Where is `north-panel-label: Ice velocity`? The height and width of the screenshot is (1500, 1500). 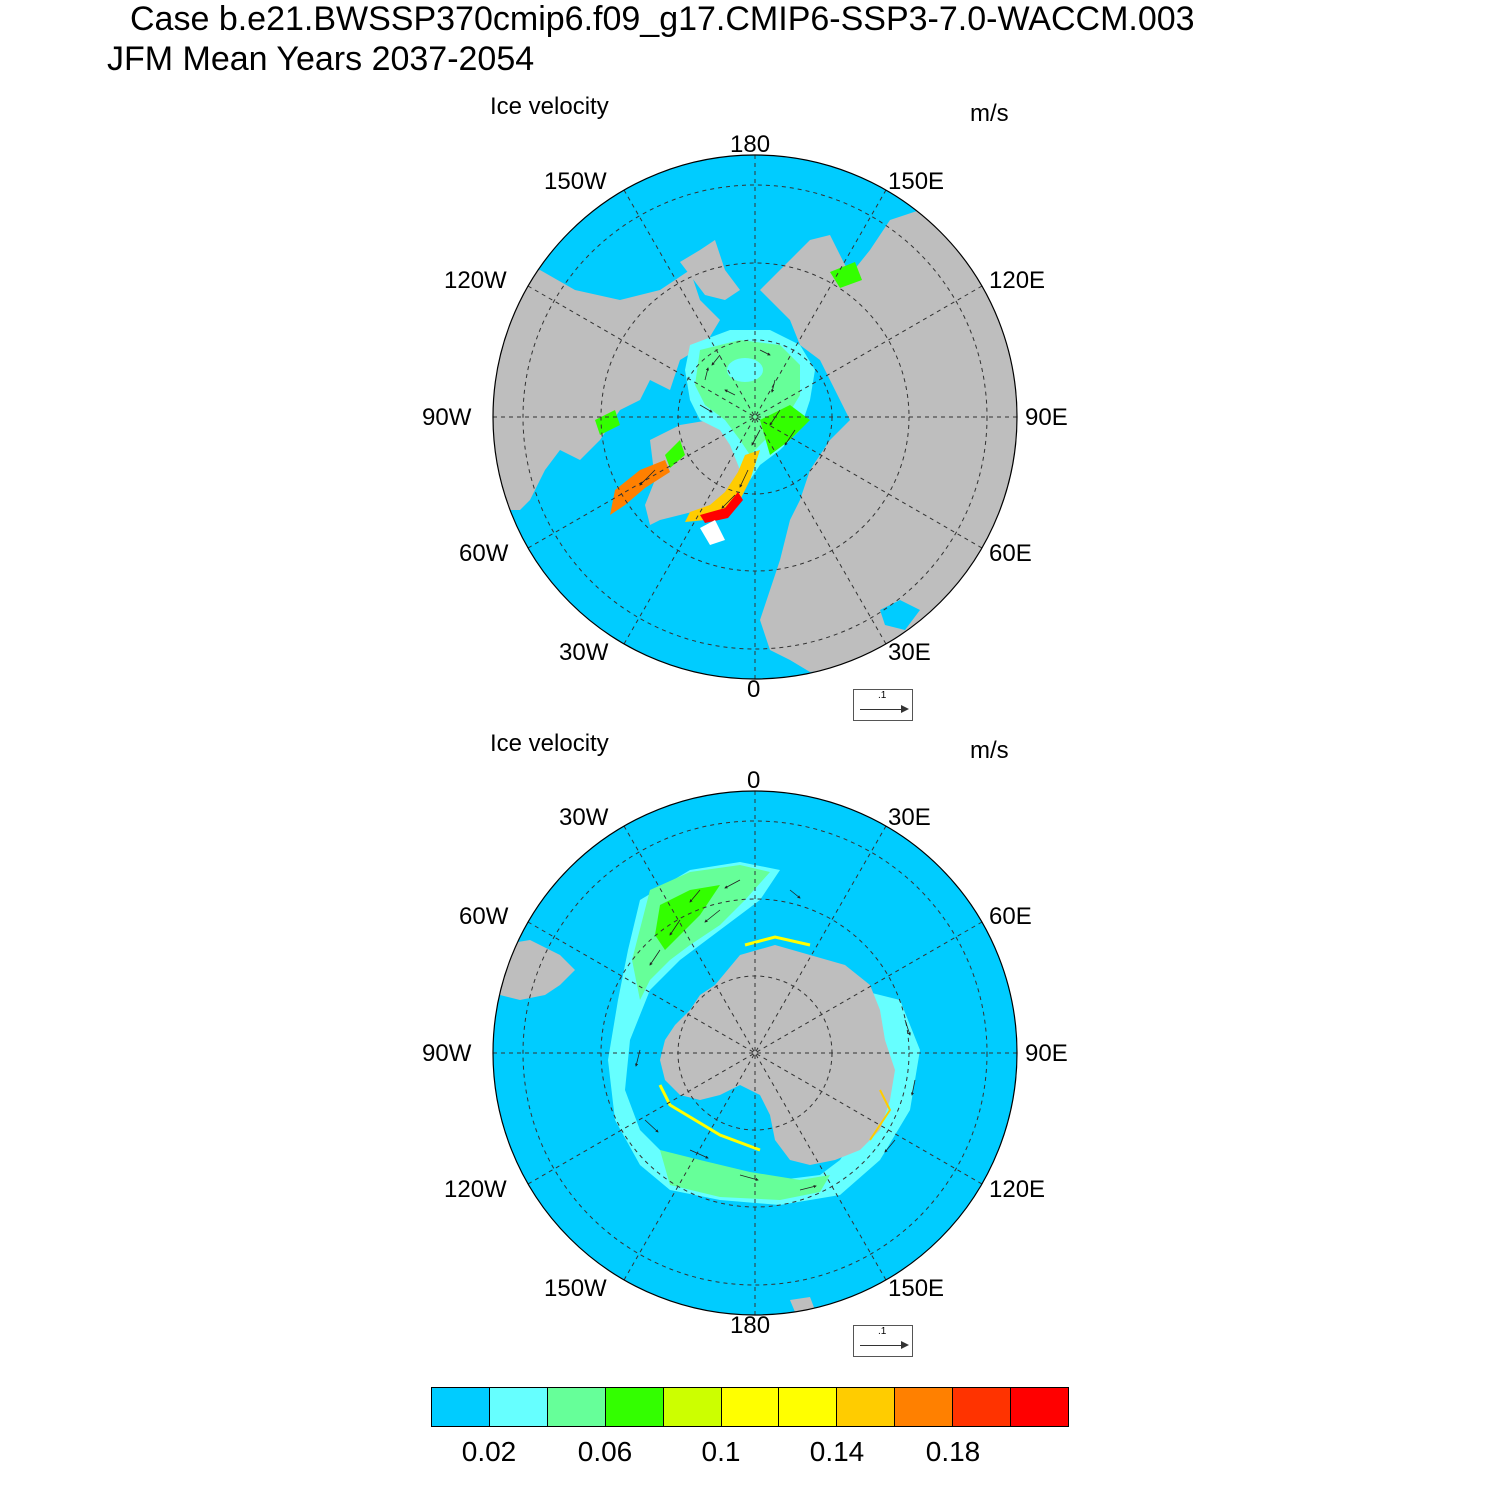 north-panel-label: Ice velocity is located at coordinates (549, 106).